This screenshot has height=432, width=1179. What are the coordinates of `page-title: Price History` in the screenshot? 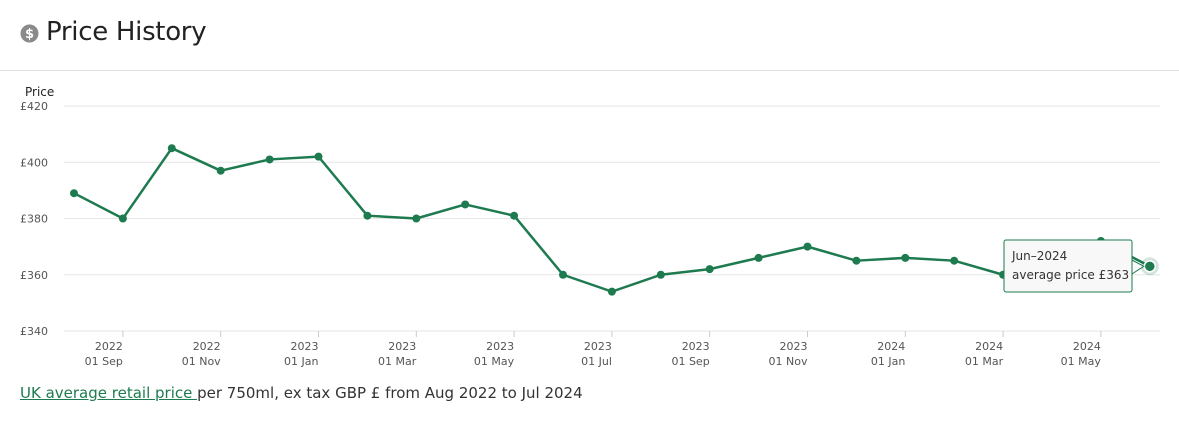 It's located at (126, 32).